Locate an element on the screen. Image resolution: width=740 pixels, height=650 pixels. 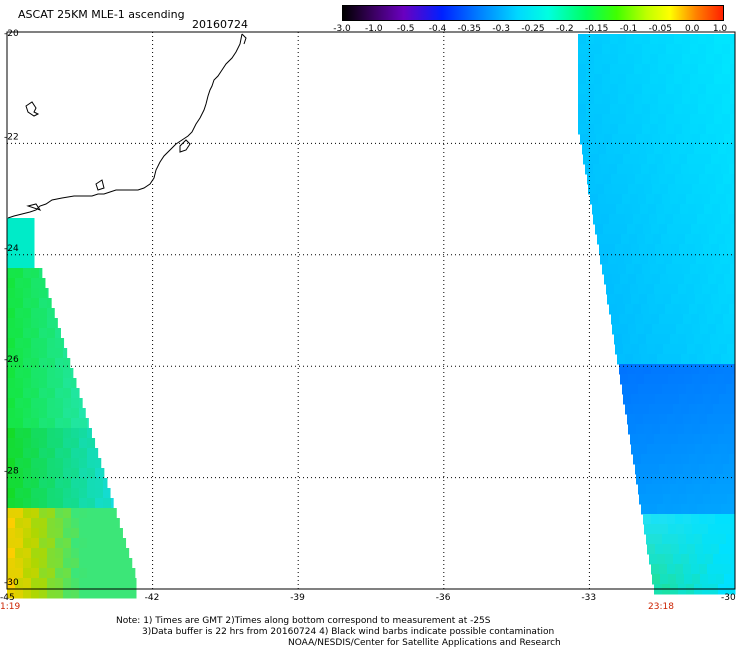
longitude-label: -39 is located at coordinates (297, 598).